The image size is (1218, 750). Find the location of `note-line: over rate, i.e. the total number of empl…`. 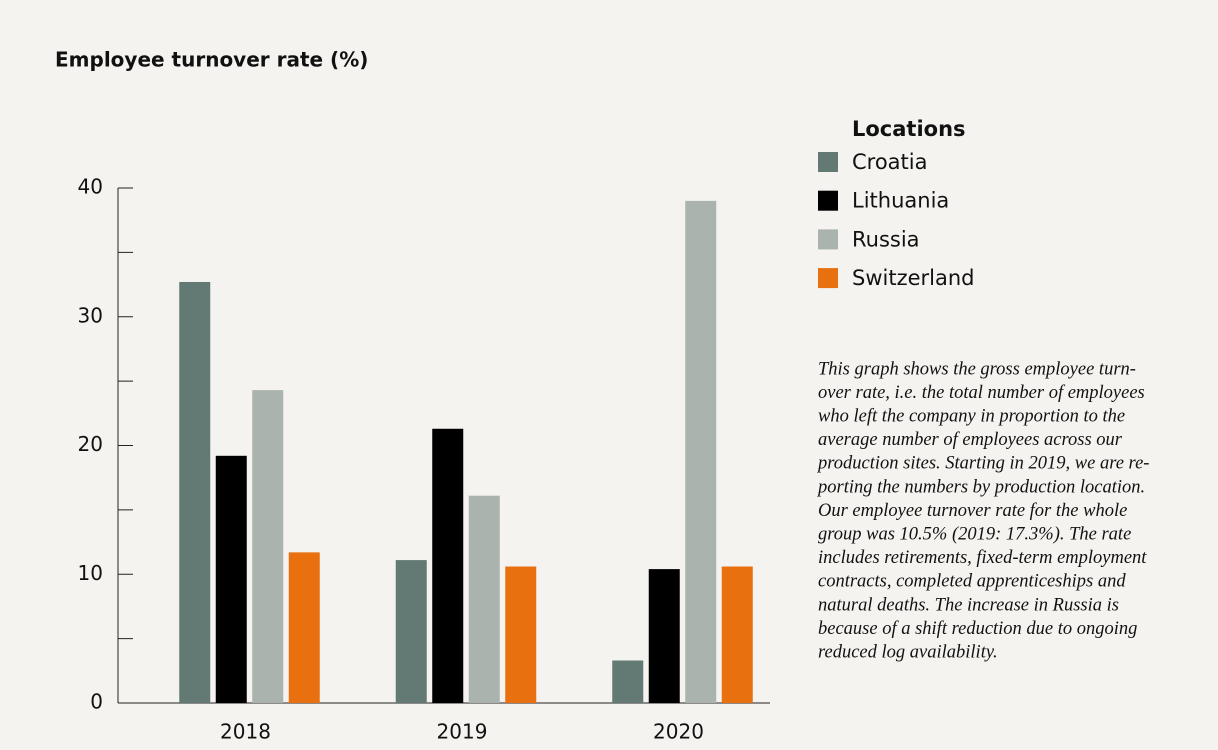

note-line: over rate, i.e. the total number of empl… is located at coordinates (981, 393).